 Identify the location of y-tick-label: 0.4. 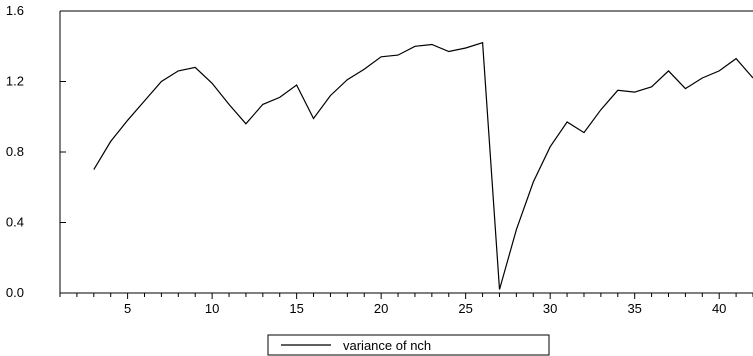
(15, 222).